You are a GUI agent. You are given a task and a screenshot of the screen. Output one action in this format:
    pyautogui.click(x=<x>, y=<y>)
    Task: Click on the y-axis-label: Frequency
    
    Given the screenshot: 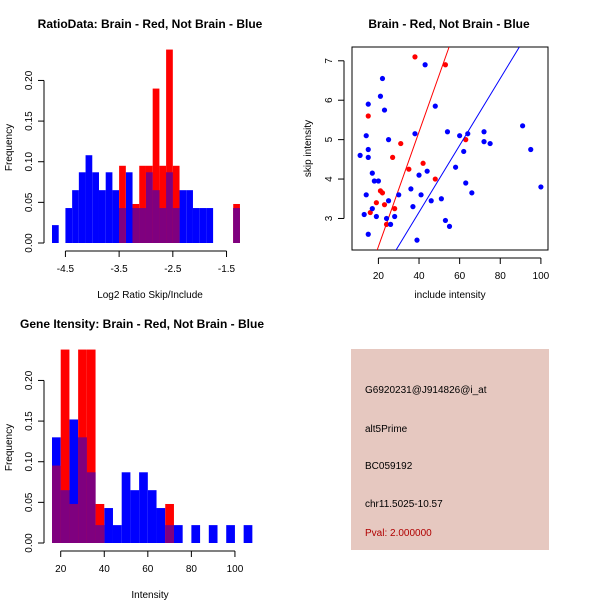 What is the action you would take?
    pyautogui.click(x=9, y=147)
    